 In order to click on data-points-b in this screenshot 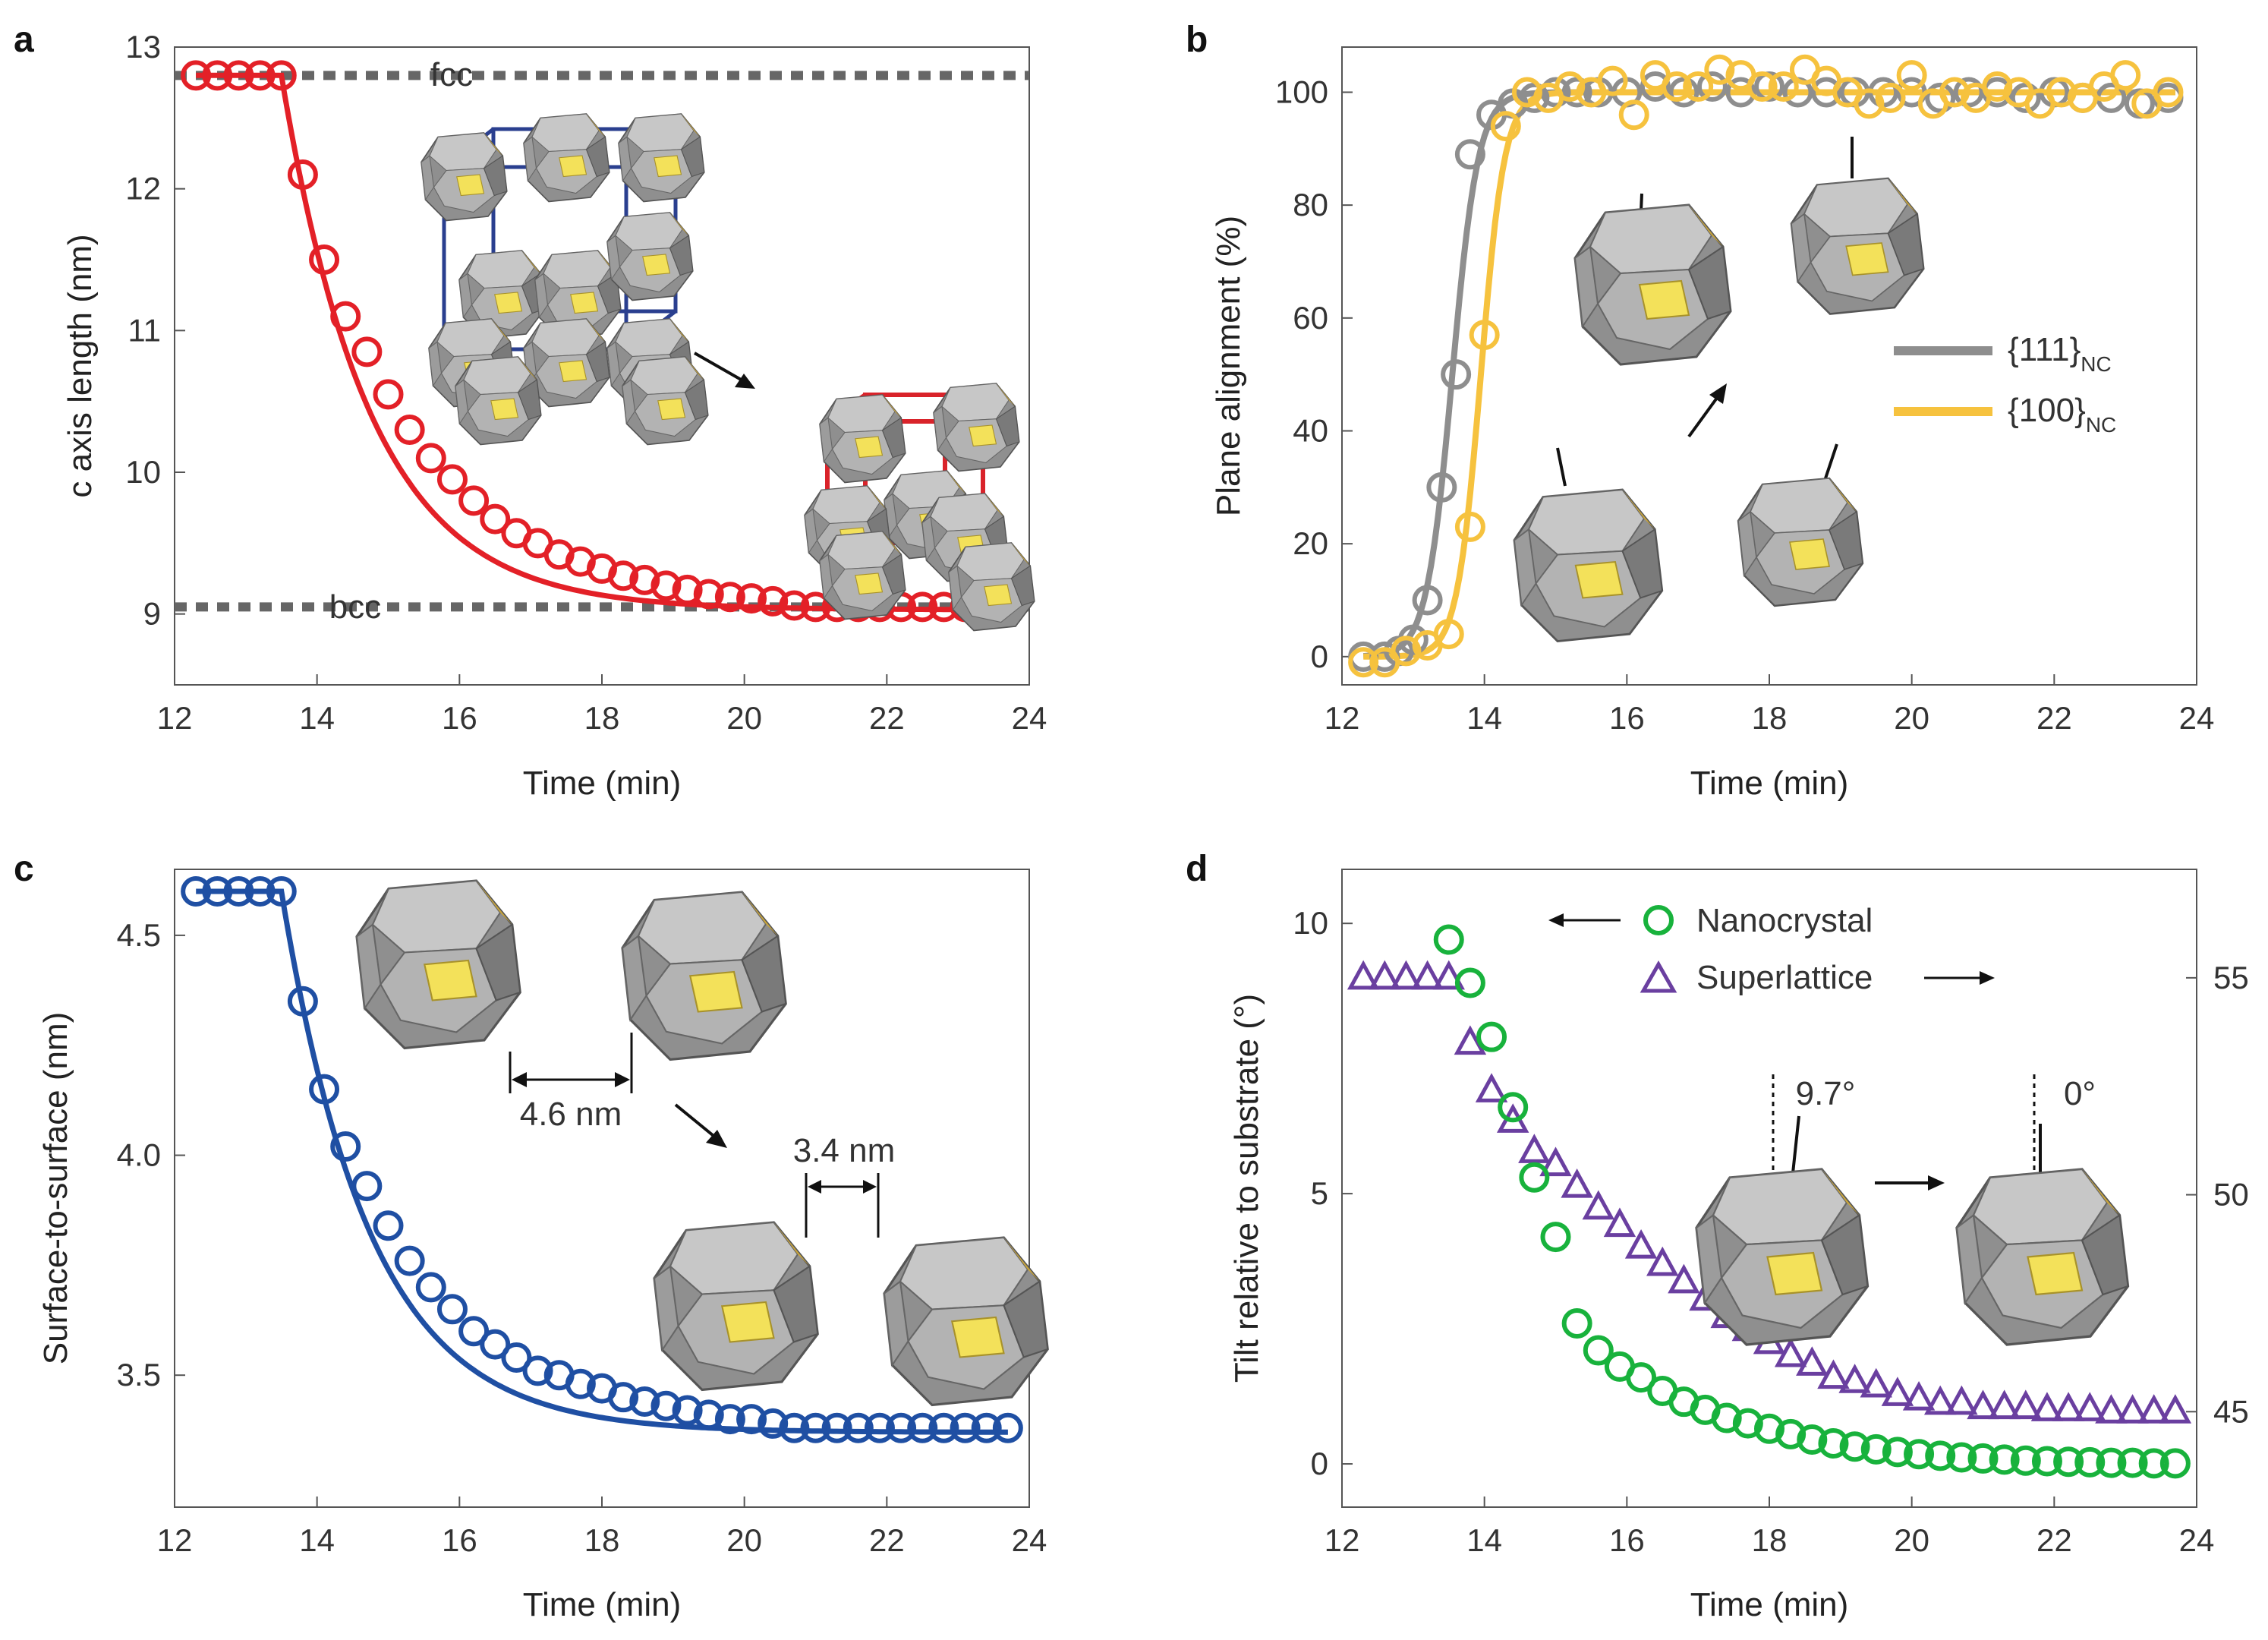, I will do `click(1766, 366)`.